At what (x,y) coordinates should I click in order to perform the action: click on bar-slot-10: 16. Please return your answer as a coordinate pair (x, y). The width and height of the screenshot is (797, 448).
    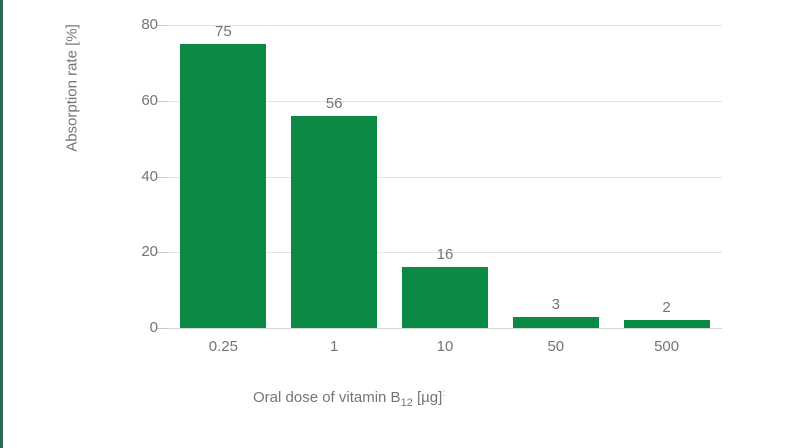
    Looking at the image, I should click on (445, 176).